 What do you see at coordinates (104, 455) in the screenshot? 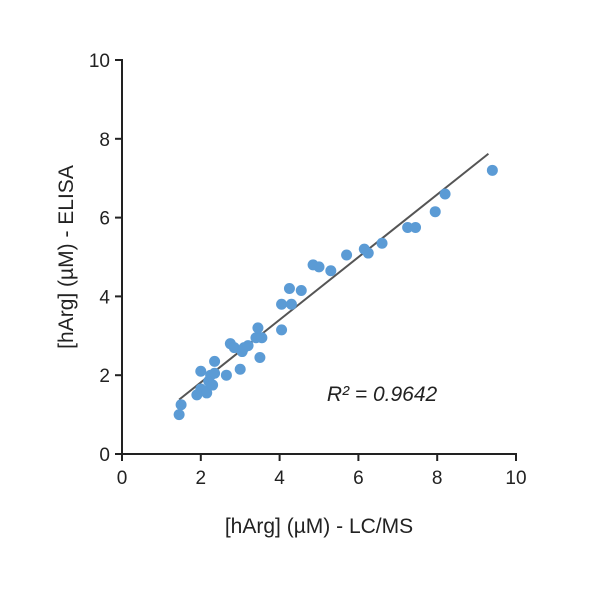
I see `y-tick-label: 0` at bounding box center [104, 455].